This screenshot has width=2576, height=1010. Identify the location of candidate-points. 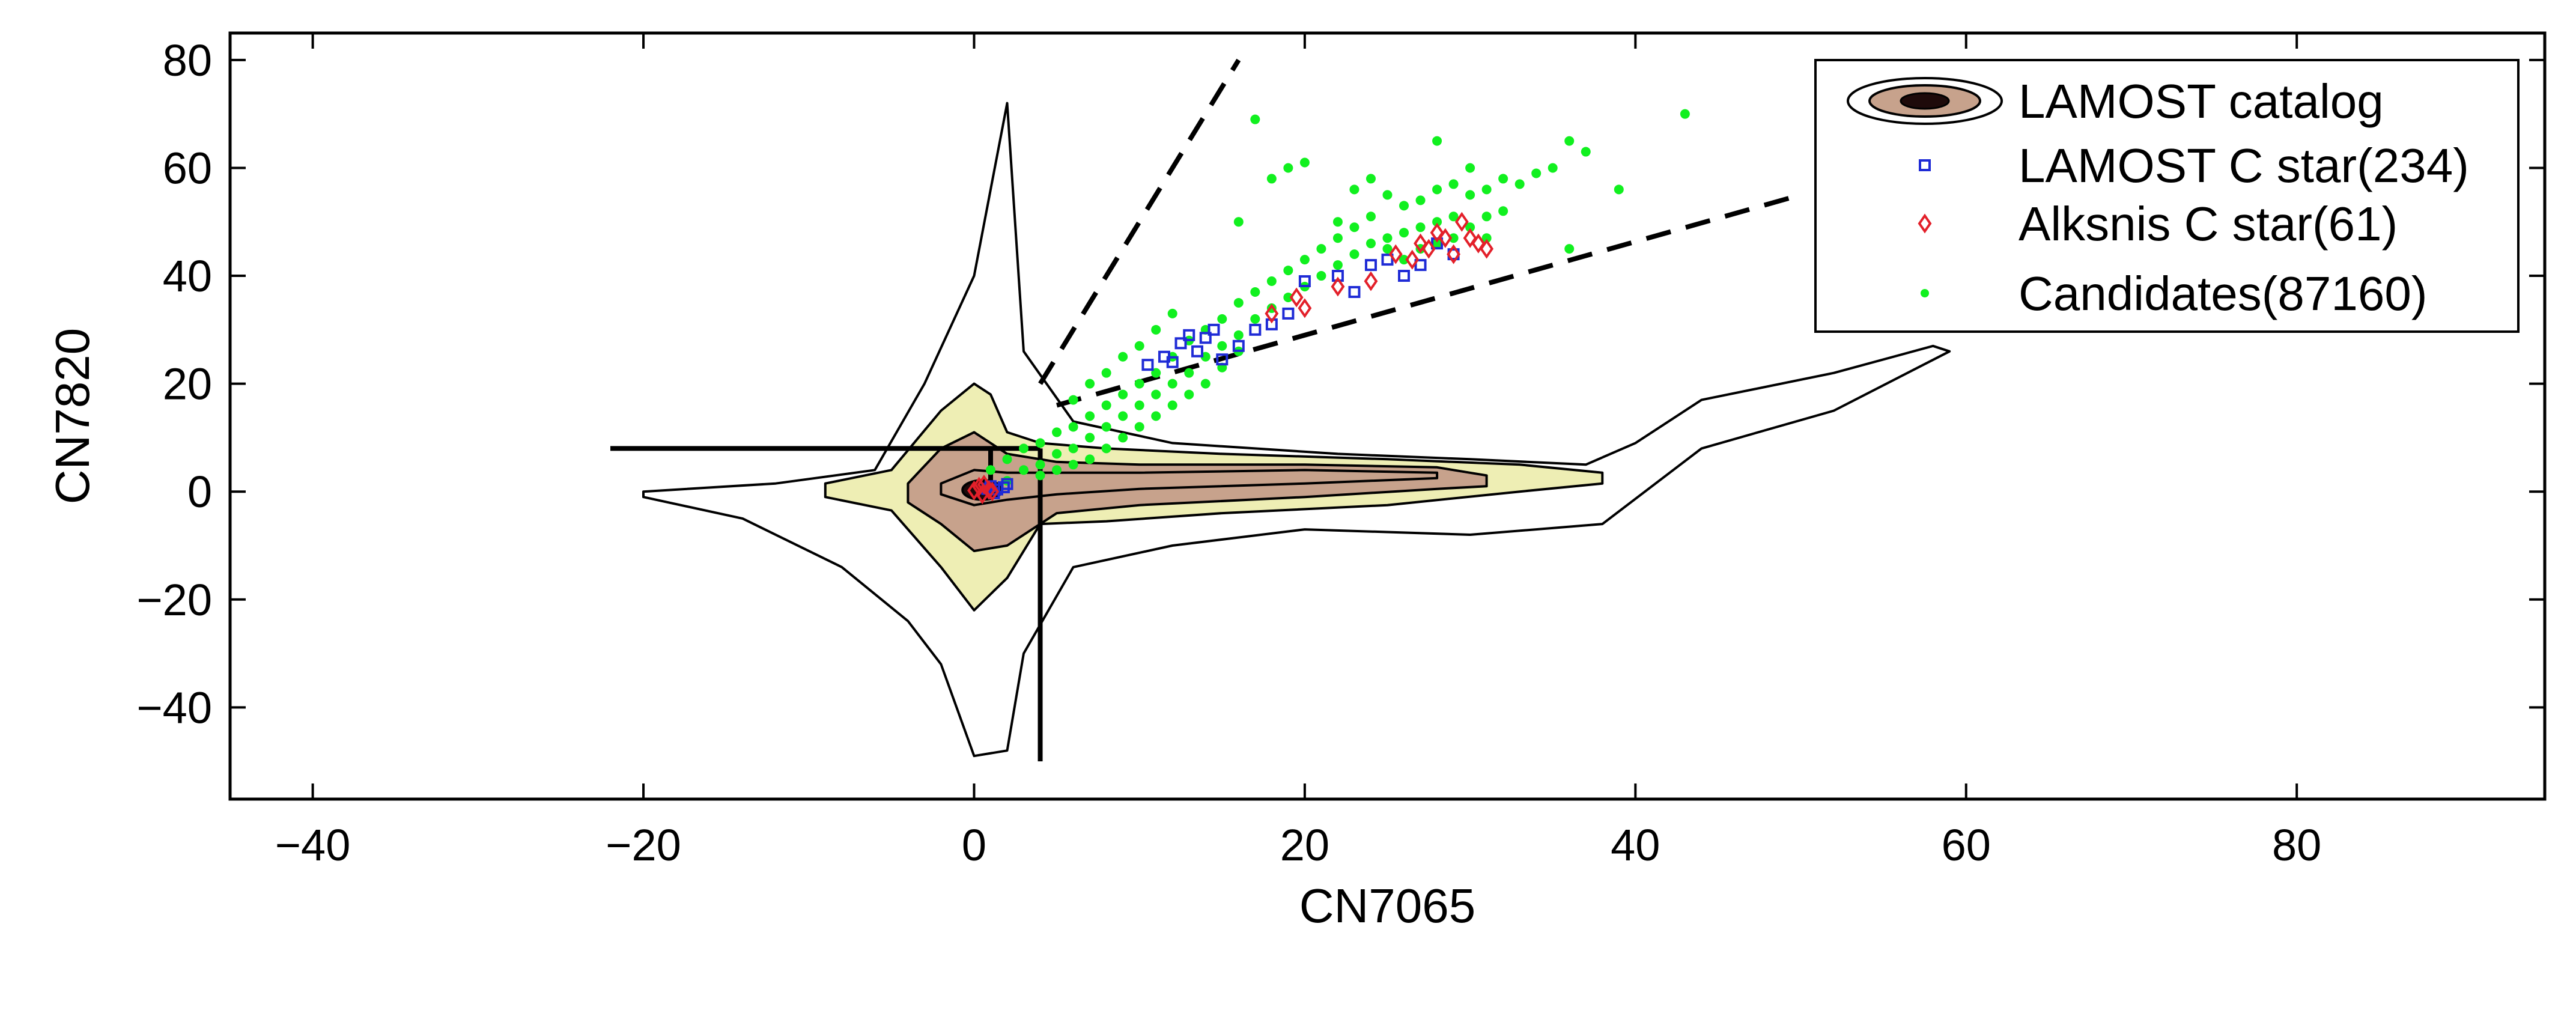
(1337, 297).